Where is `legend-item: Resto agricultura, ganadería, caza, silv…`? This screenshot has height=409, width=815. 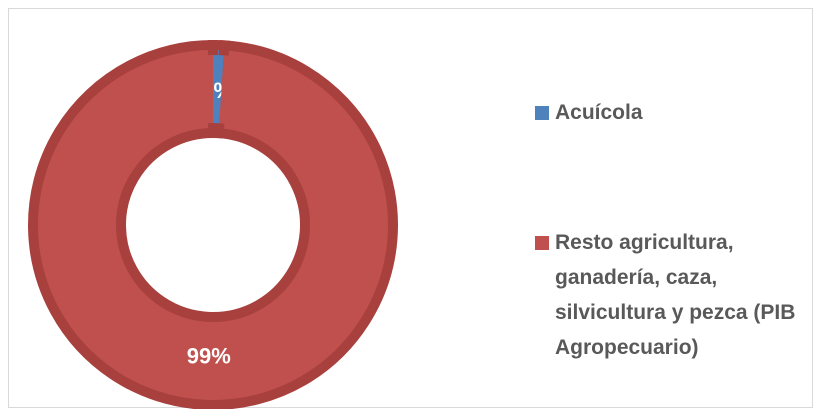
legend-item: Resto agricultura, ganadería, caza, silv… is located at coordinates (670, 295).